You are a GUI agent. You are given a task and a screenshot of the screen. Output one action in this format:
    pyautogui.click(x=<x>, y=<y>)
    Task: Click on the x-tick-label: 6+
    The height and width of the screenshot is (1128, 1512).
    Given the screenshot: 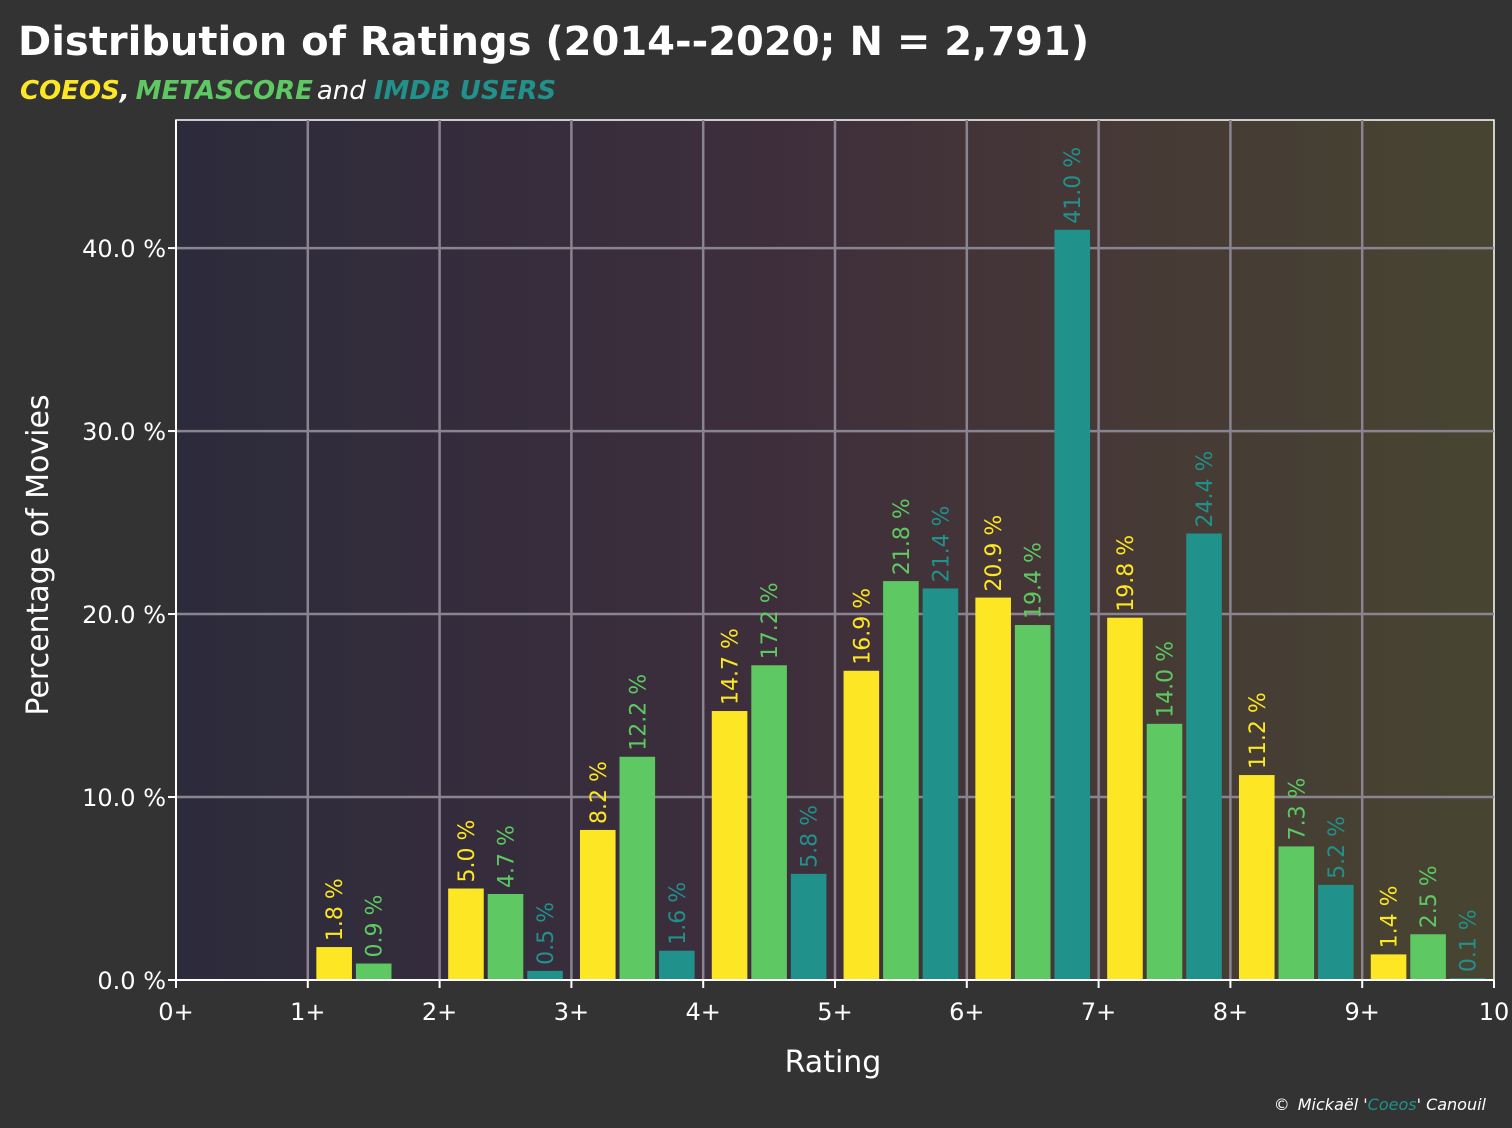 What is the action you would take?
    pyautogui.click(x=966, y=1012)
    